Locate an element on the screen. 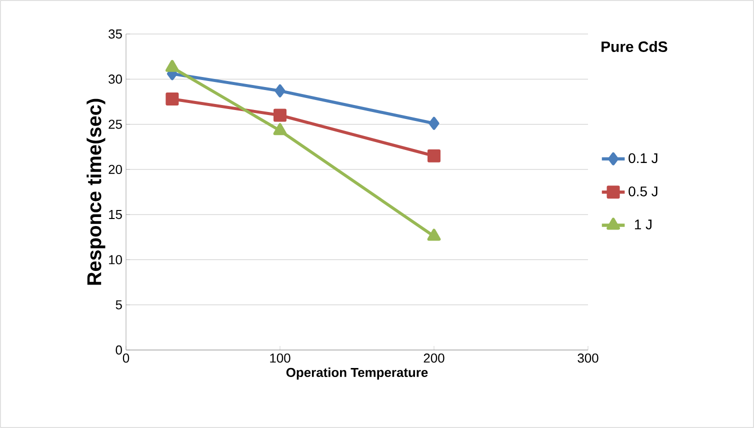 This screenshot has height=428, width=754. y-tick-label: 0 is located at coordinates (119, 350).